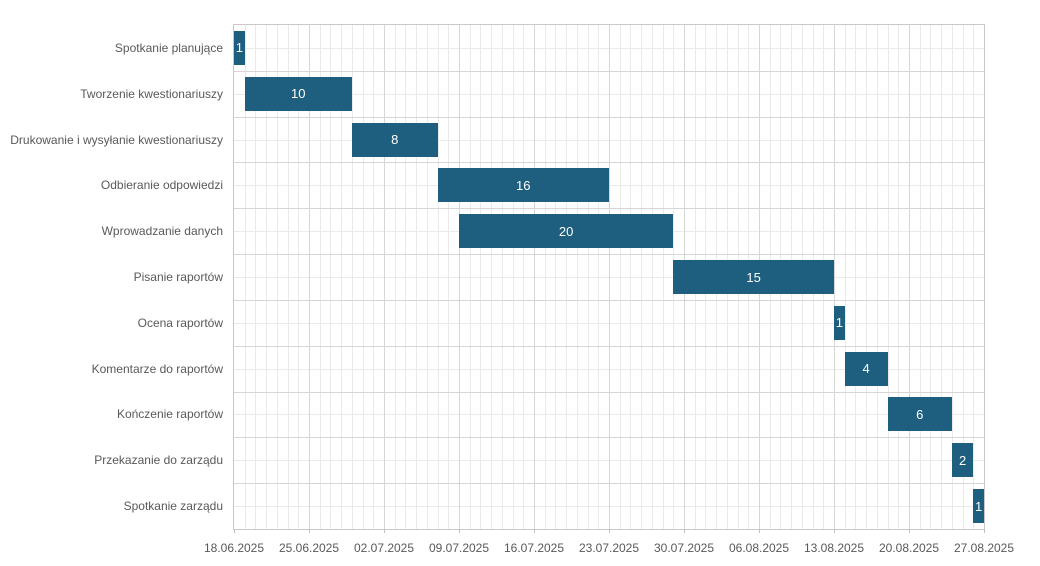 The height and width of the screenshot is (566, 1040). I want to click on bar-duration-label: 16, so click(523, 185).